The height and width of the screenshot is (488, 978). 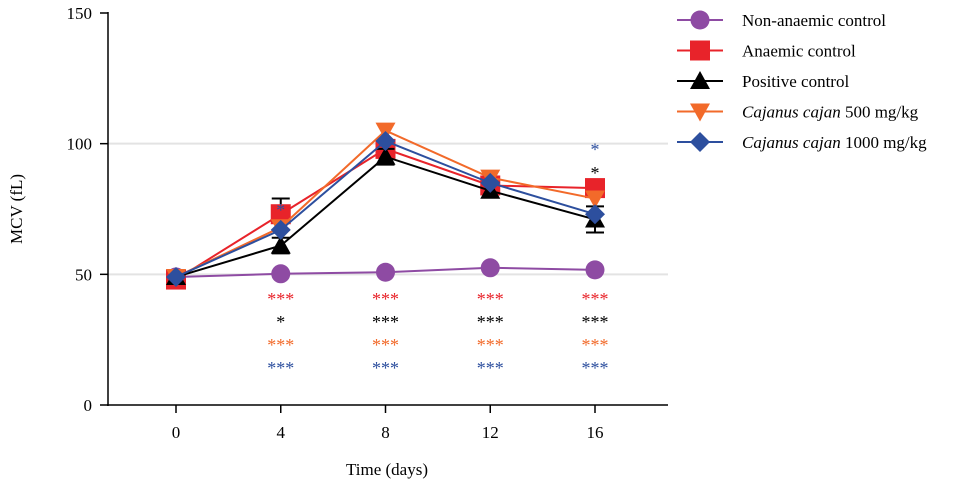 What do you see at coordinates (80, 13) in the screenshot?
I see `y-tick-label: 150` at bounding box center [80, 13].